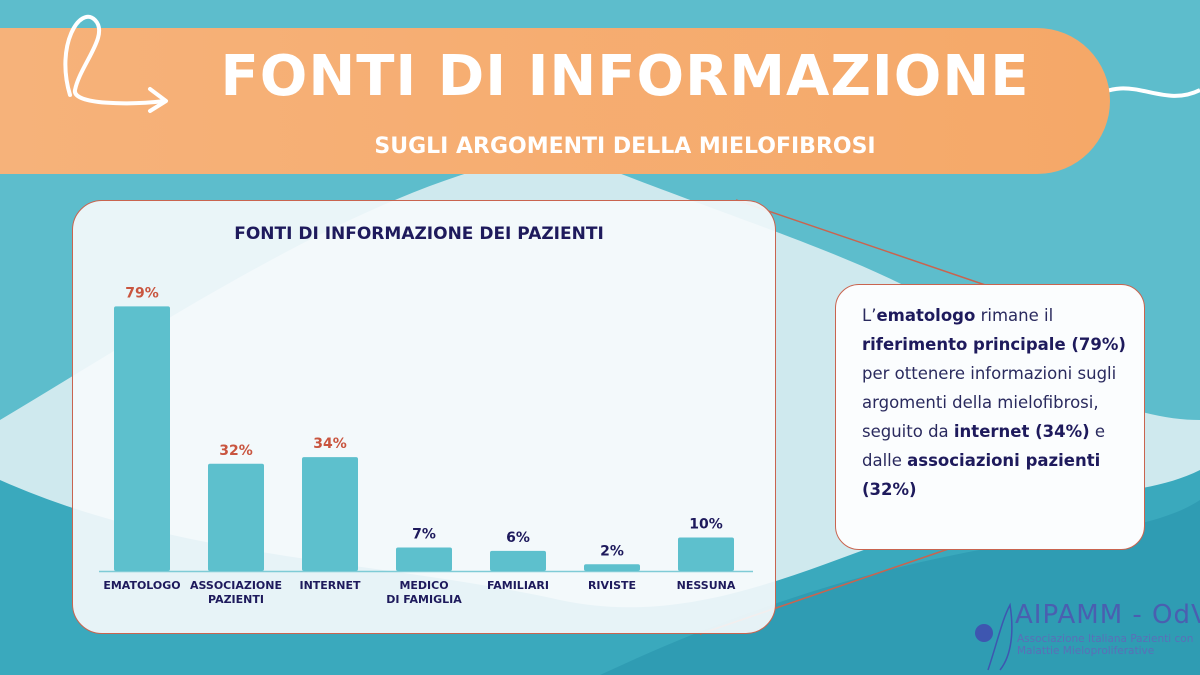  What do you see at coordinates (236, 585) in the screenshot?
I see `category-label: ASSOCIAZIONE` at bounding box center [236, 585].